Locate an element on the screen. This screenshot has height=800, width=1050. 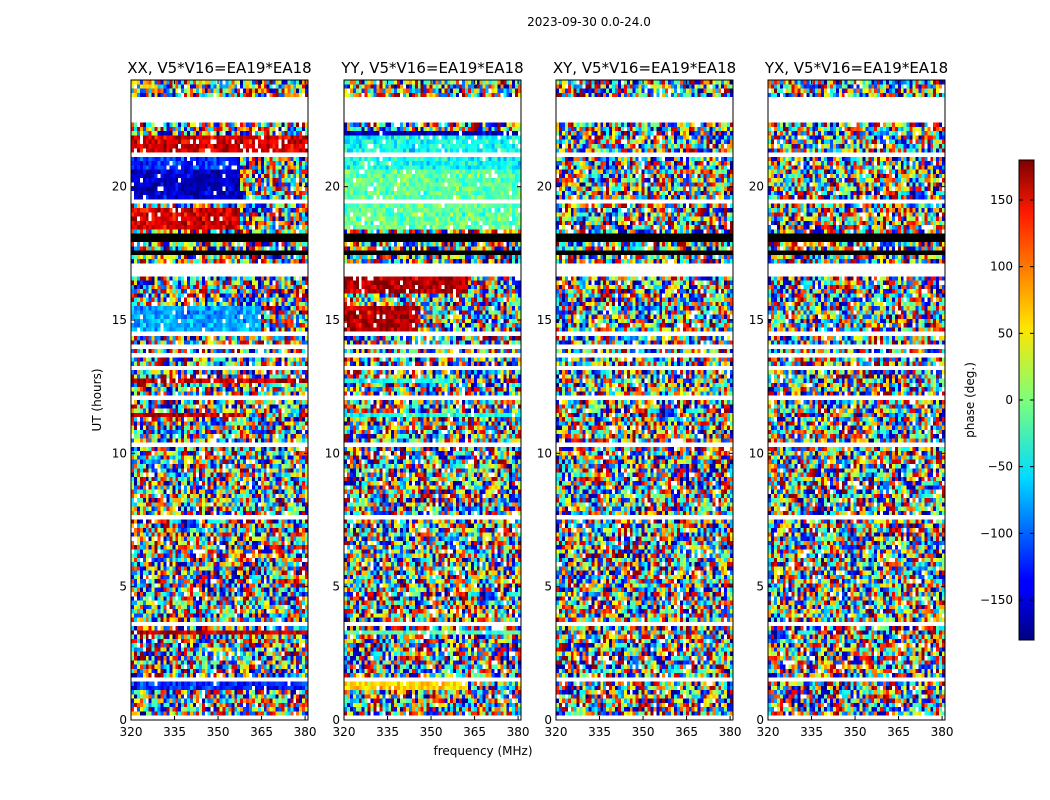
colorbar: 150 100 50 0 −50 −100 −150 is located at coordinates (1007, 400).